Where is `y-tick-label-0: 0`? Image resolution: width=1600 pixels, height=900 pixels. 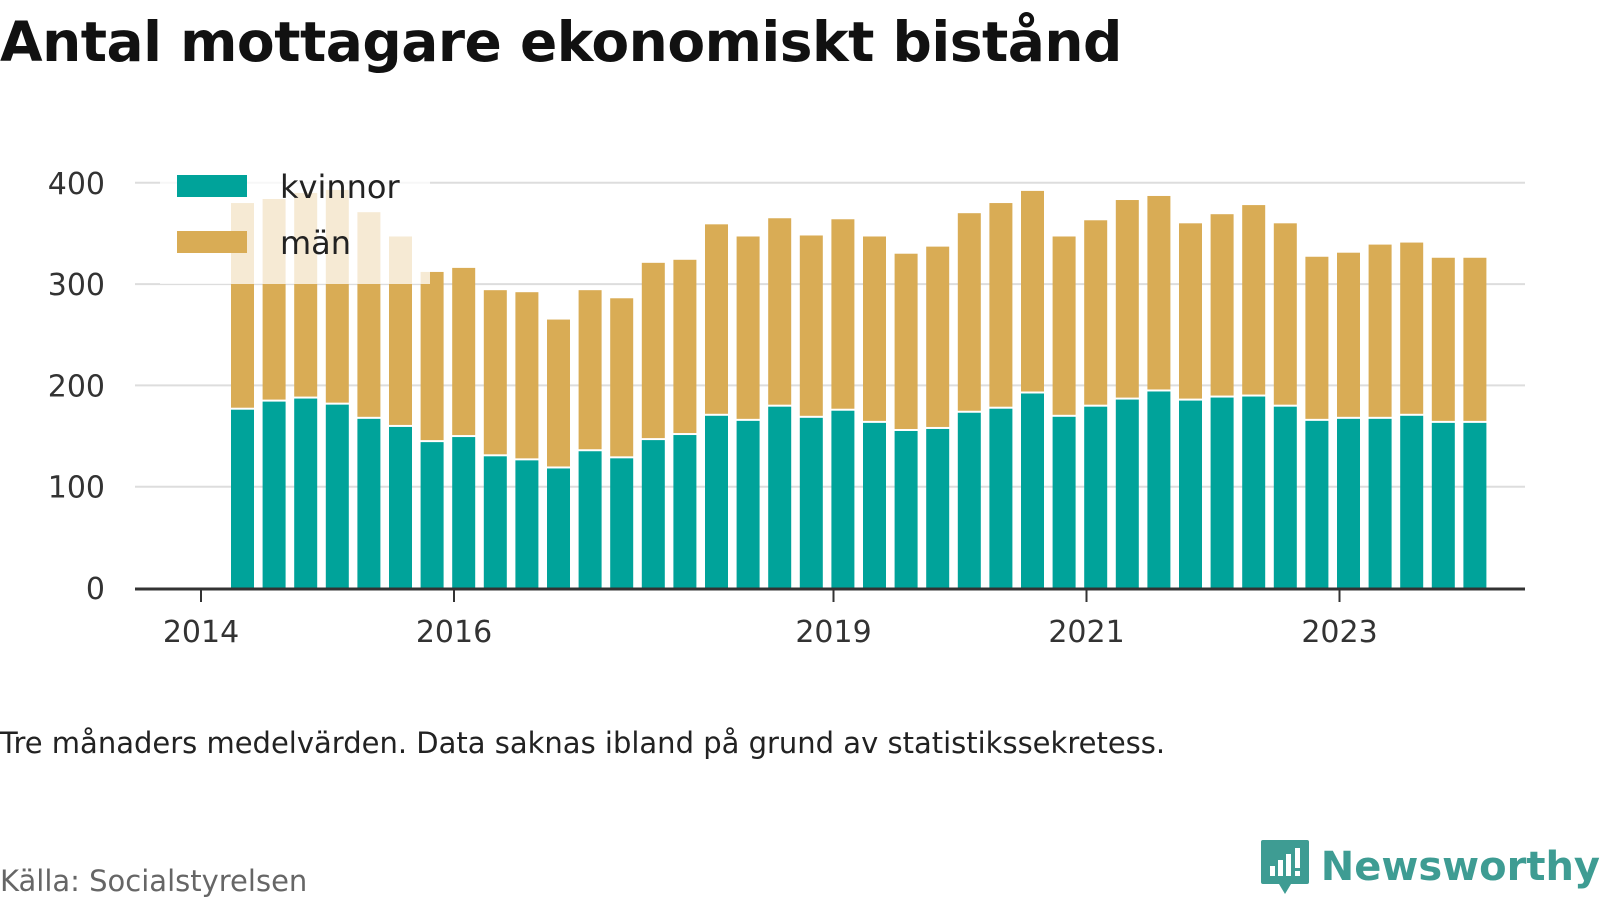 y-tick-label-0: 0 is located at coordinates (95, 589).